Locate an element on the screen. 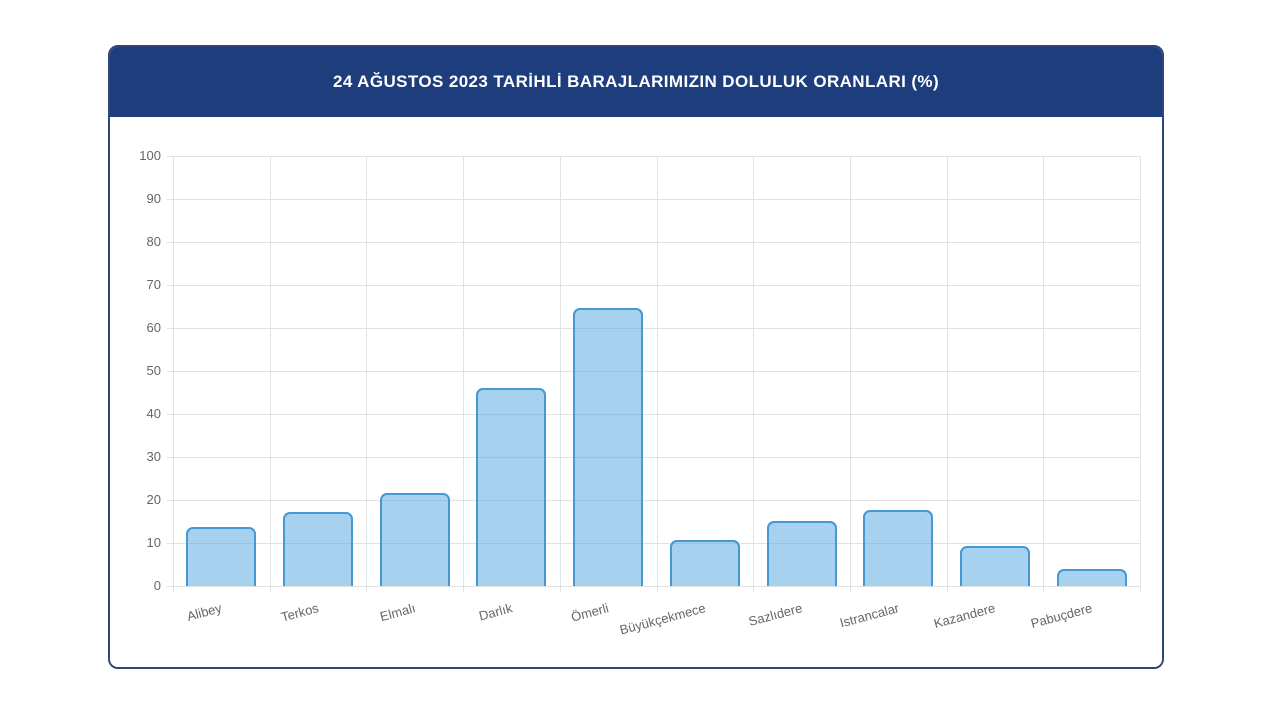 This screenshot has width=1280, height=720. y-axis-tick-label: 30 is located at coordinates (153, 456).